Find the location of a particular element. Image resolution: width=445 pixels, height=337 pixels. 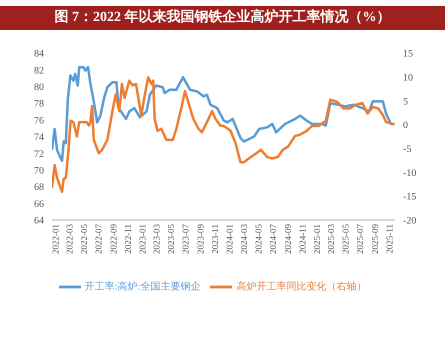

x-tick-label: 2025-07 is located at coordinates (360, 239).